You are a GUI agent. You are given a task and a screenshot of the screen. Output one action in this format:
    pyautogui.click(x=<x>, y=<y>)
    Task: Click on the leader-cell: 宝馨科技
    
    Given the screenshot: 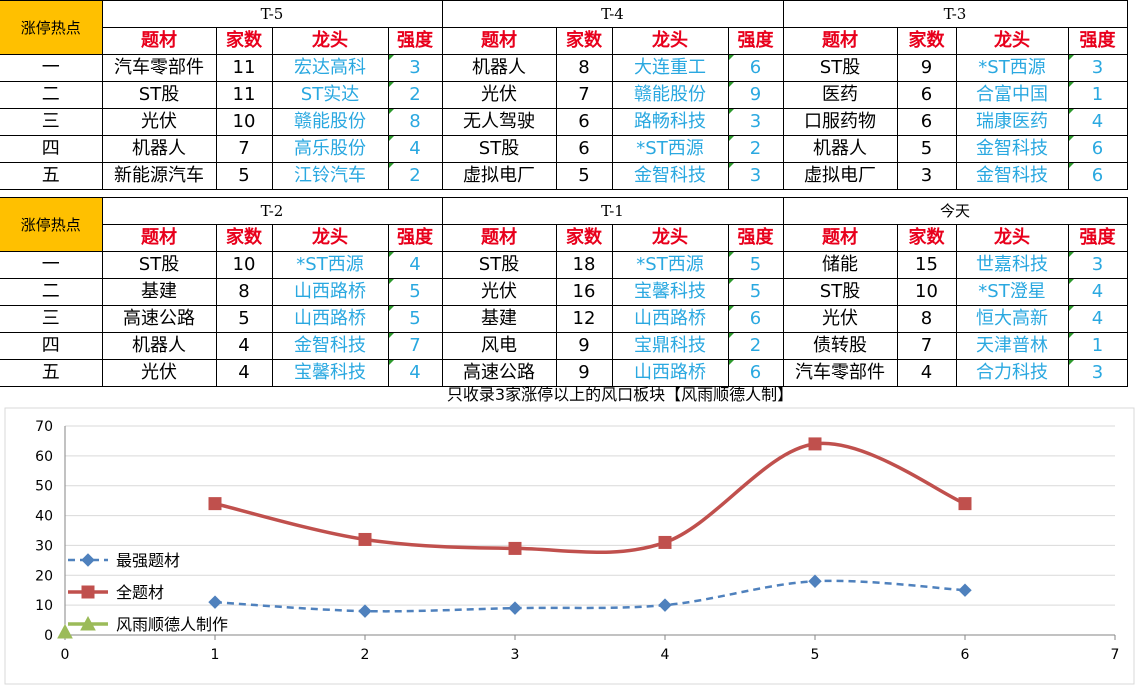 What is the action you would take?
    pyautogui.click(x=670, y=292)
    